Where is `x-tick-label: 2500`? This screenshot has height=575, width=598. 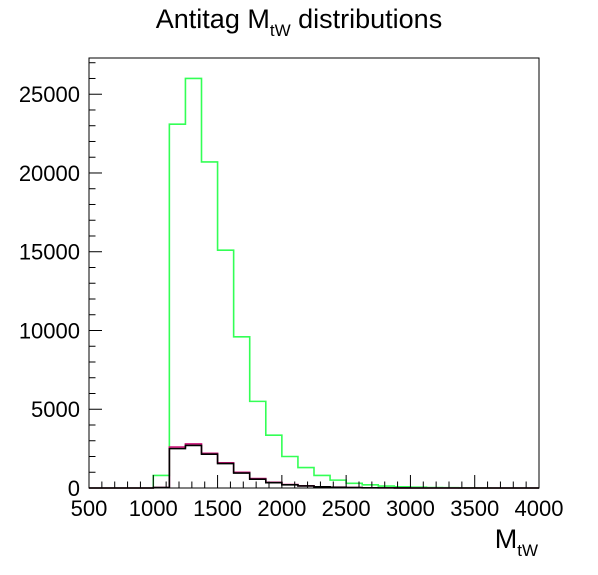
x-tick-label: 2500 is located at coordinates (346, 508).